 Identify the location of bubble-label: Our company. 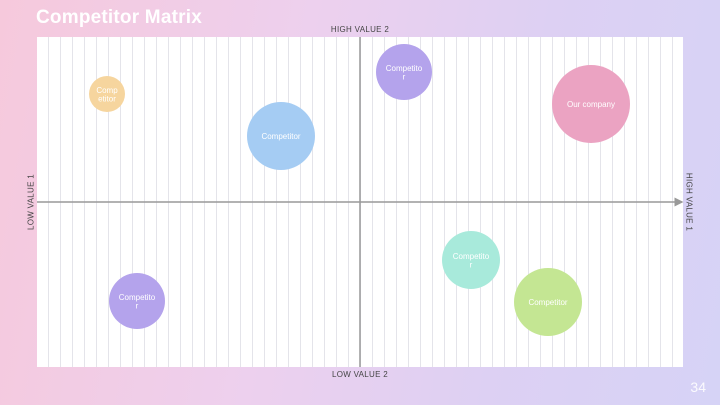
(591, 104).